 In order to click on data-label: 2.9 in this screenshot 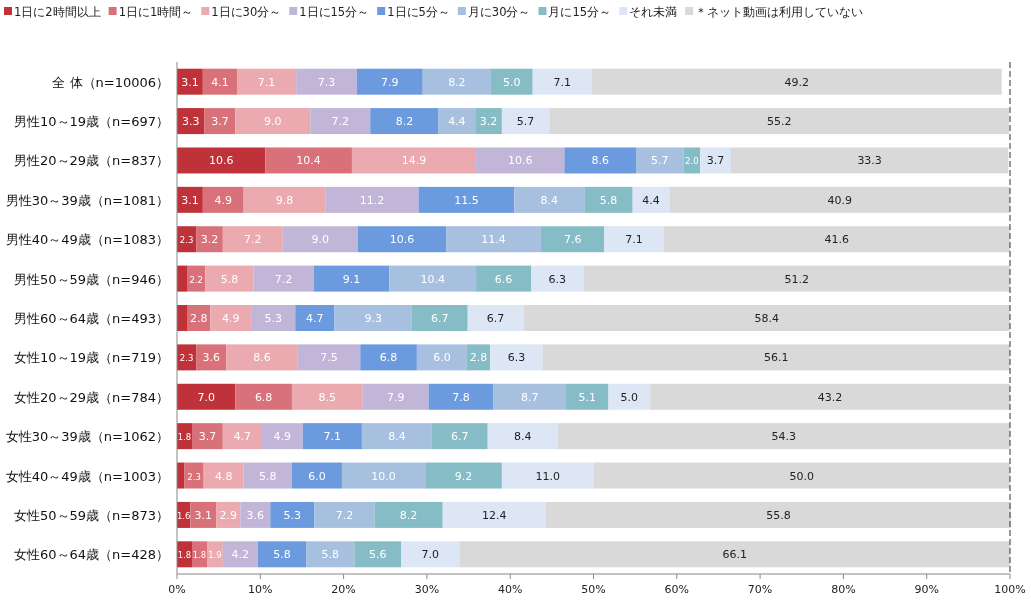, I will do `click(228, 515)`.